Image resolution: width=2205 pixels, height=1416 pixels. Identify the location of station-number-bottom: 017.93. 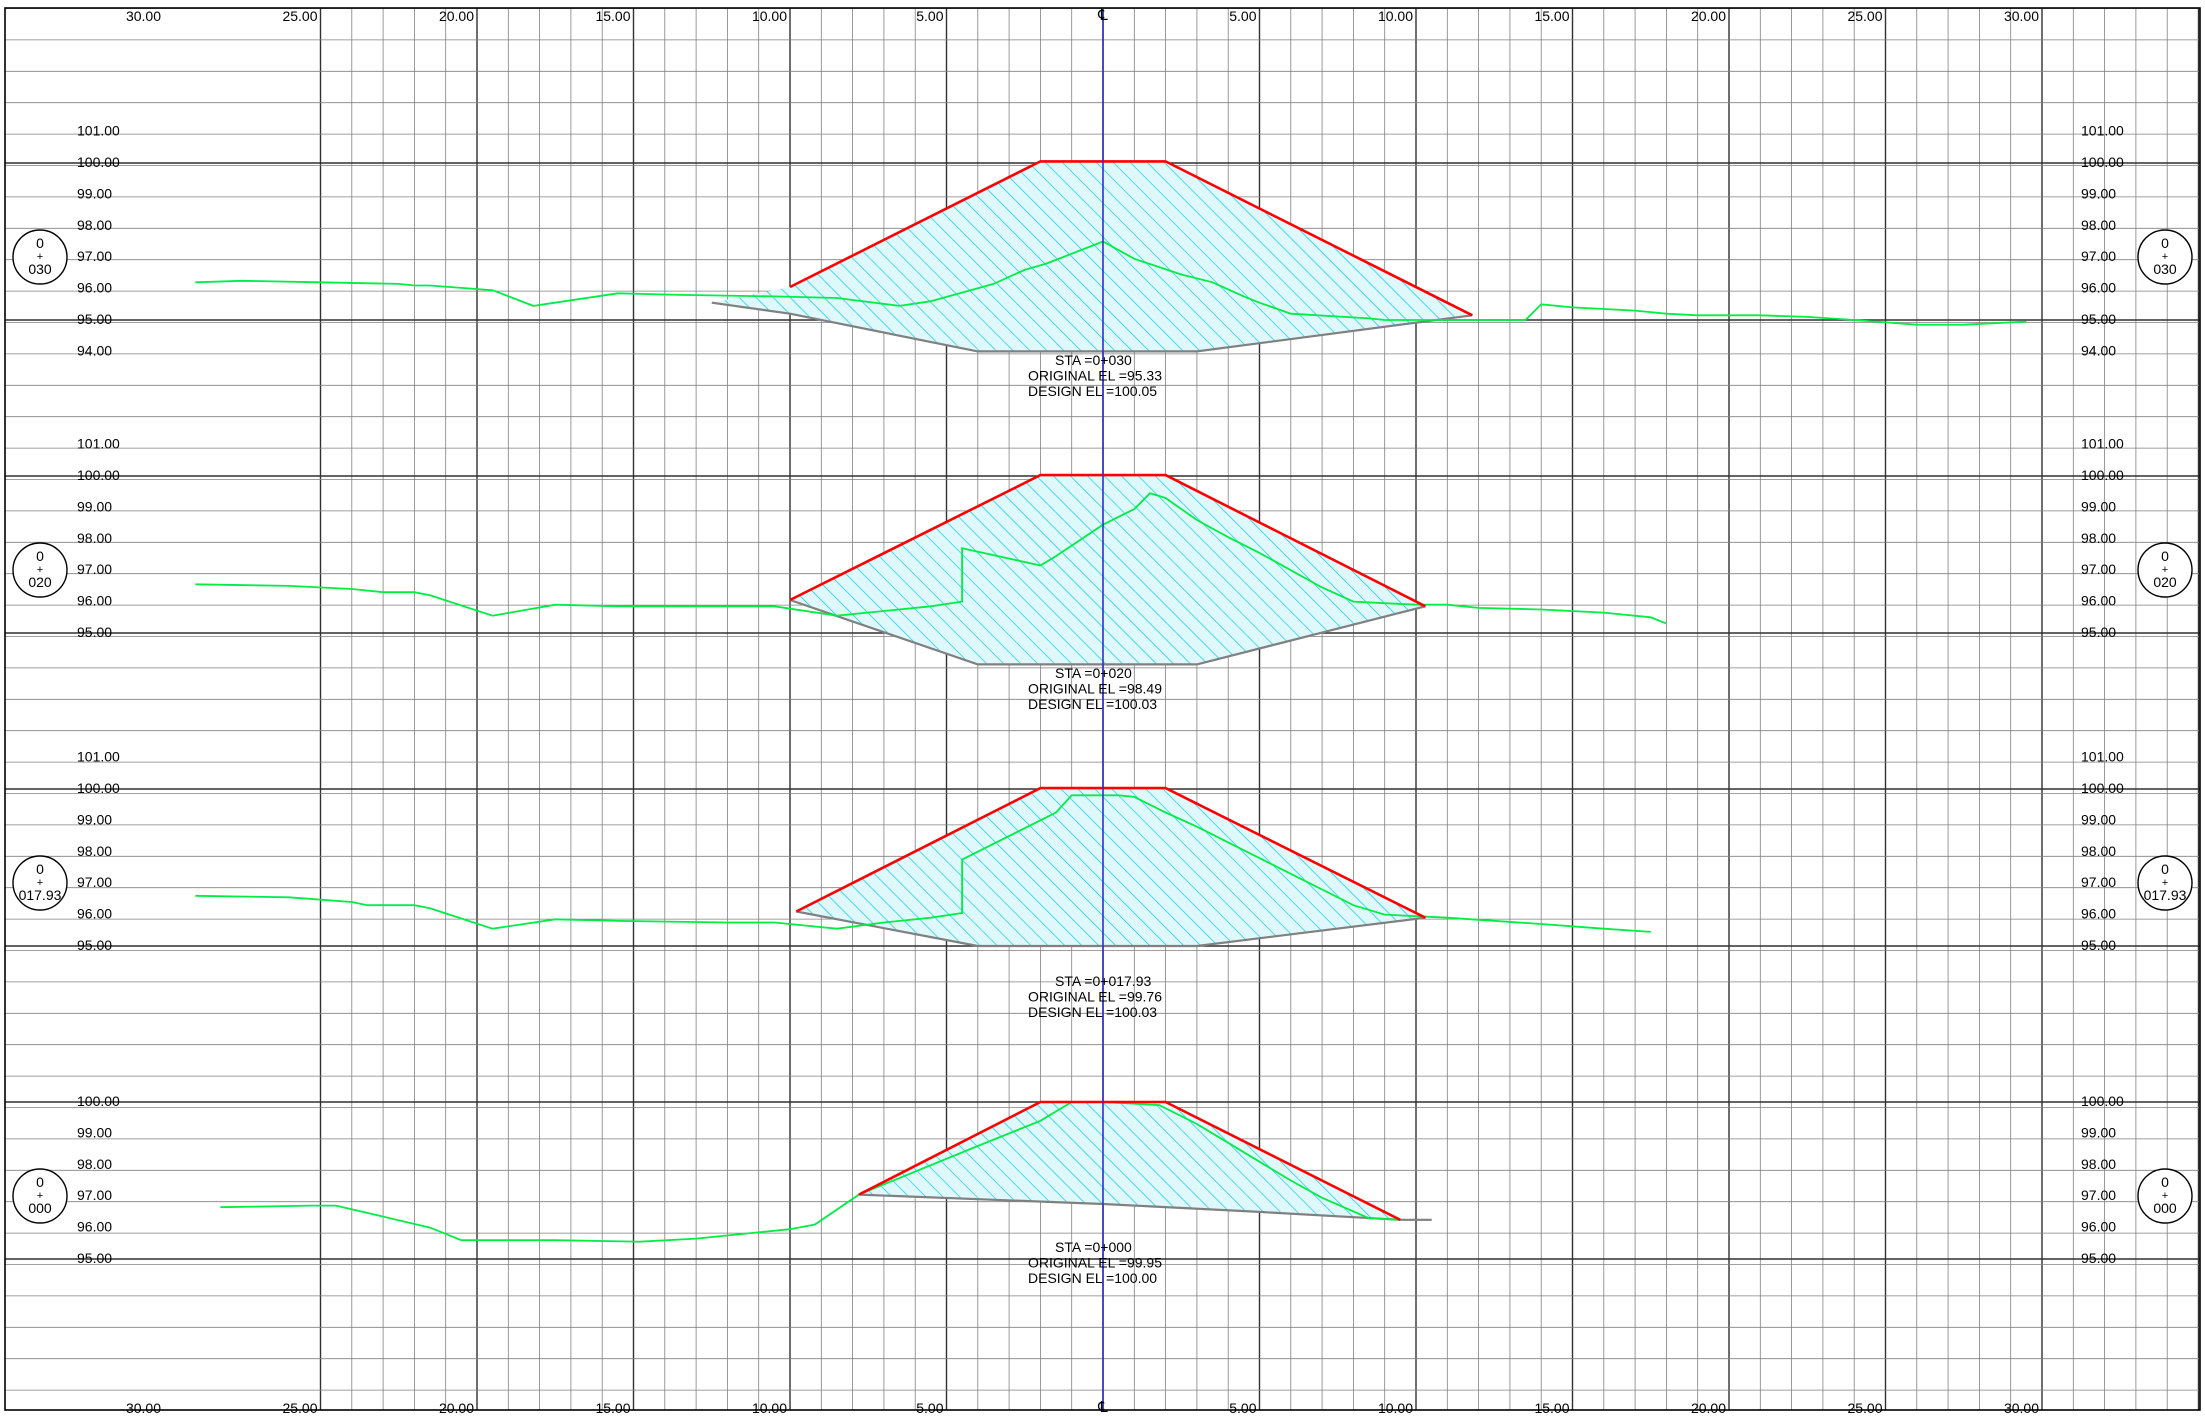
(2165, 895).